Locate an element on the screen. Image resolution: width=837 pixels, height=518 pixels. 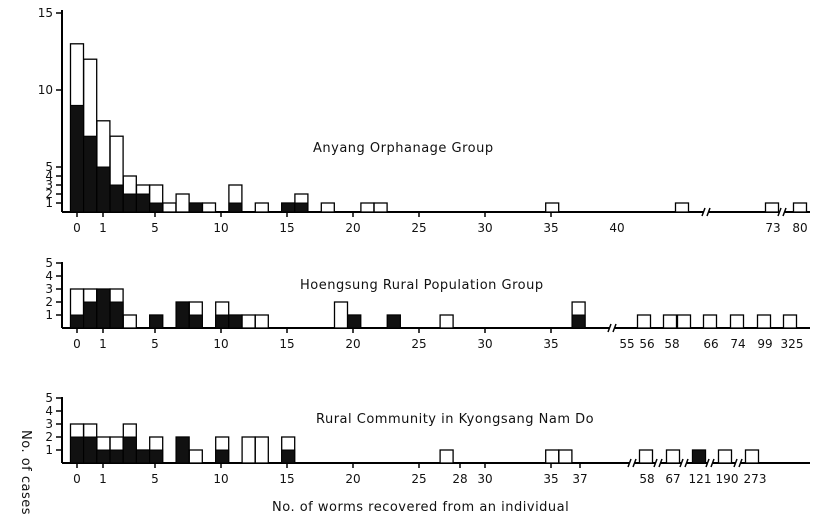
x-tick-label: 55 is located at coordinates (626, 344).